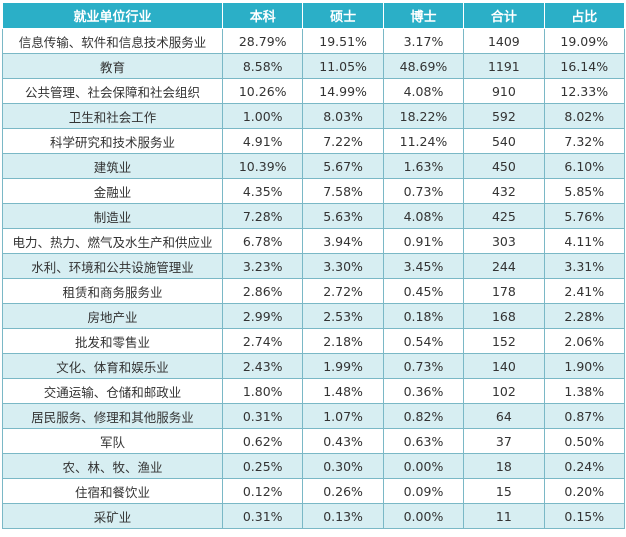 The image size is (626, 537). What do you see at coordinates (584, 15) in the screenshot?
I see `header-share: 占比` at bounding box center [584, 15].